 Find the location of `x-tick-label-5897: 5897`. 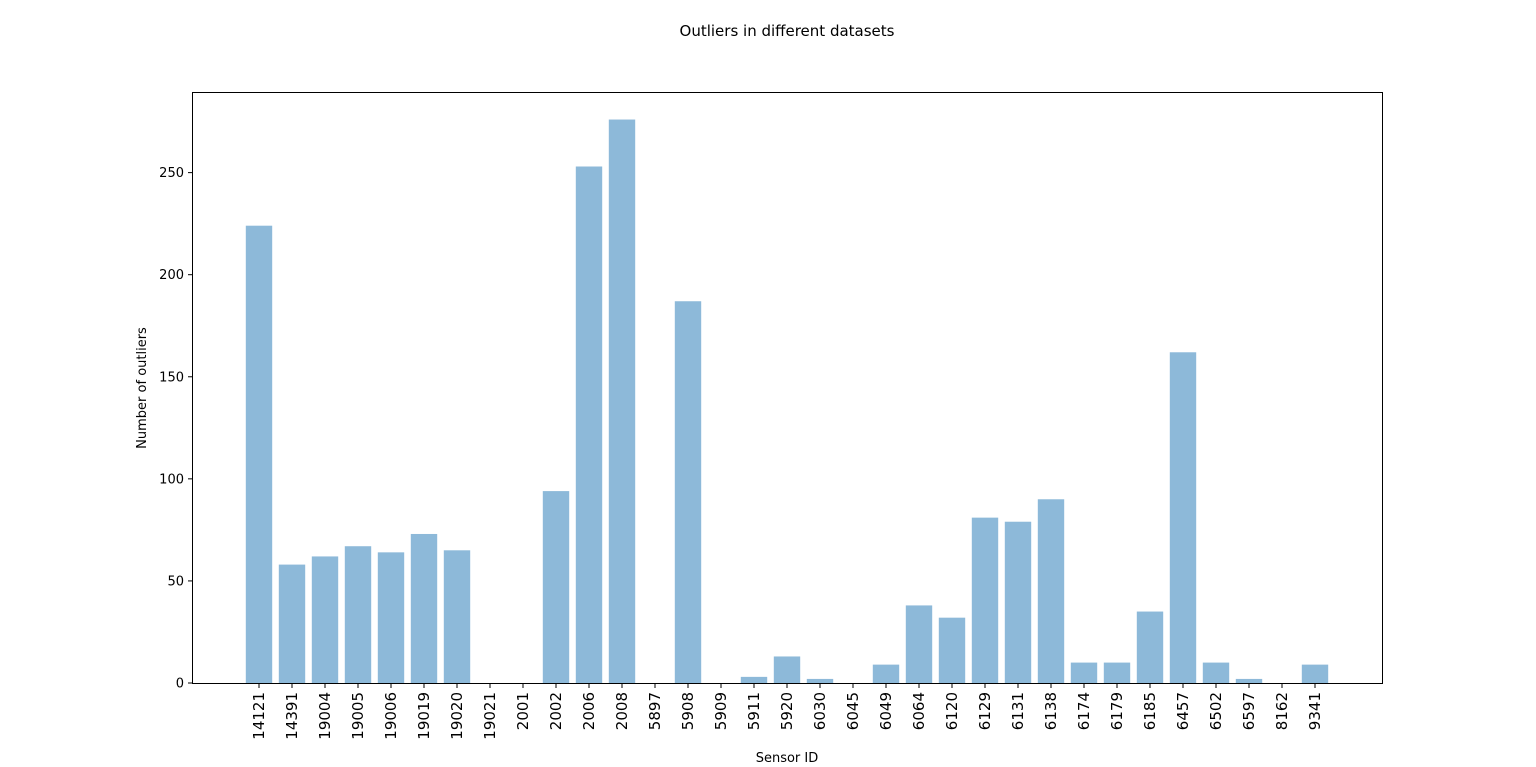

x-tick-label-5897: 5897 is located at coordinates (655, 711).